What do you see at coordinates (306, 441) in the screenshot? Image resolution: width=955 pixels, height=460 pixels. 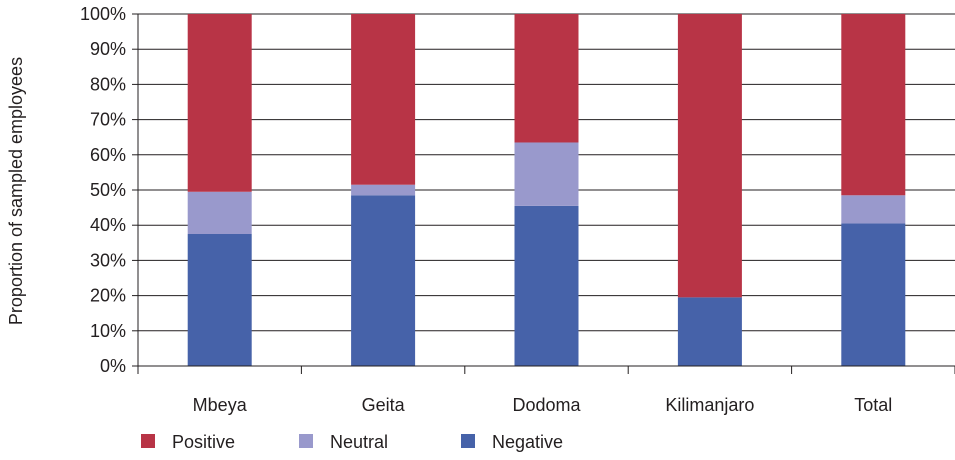 I see `legend-swatch-neutral` at bounding box center [306, 441].